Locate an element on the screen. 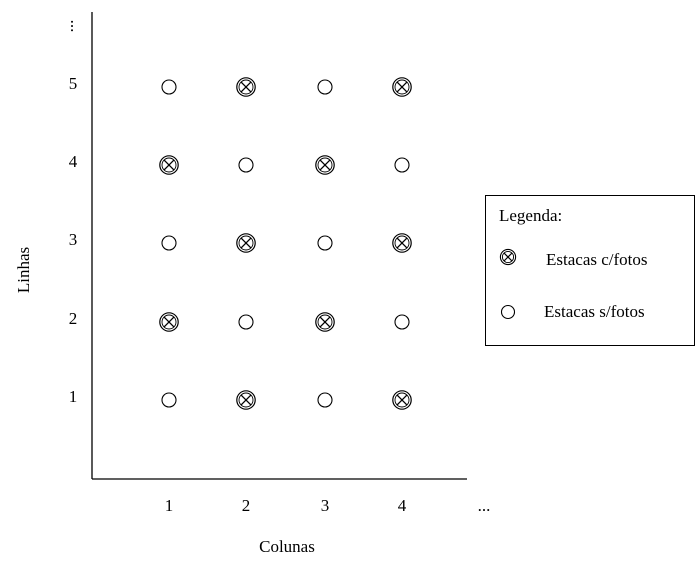 The width and height of the screenshot is (697, 561). legend-label-with-photo: Estacas c/fotos is located at coordinates (597, 259).